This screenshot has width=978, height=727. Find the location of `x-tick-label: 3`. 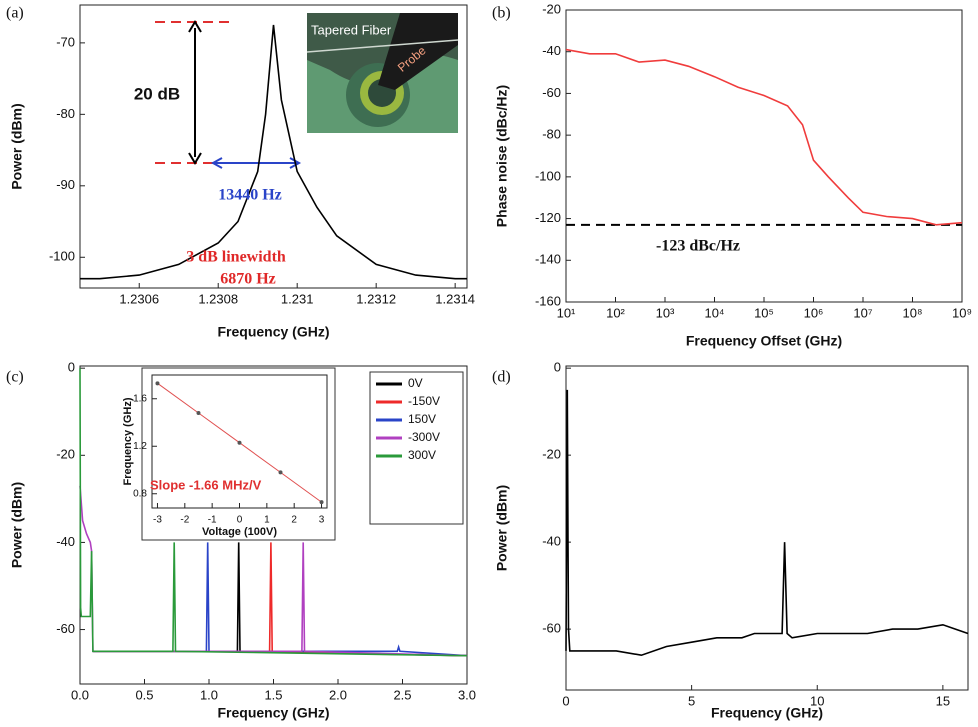

x-tick-label: 3 is located at coordinates (322, 520).